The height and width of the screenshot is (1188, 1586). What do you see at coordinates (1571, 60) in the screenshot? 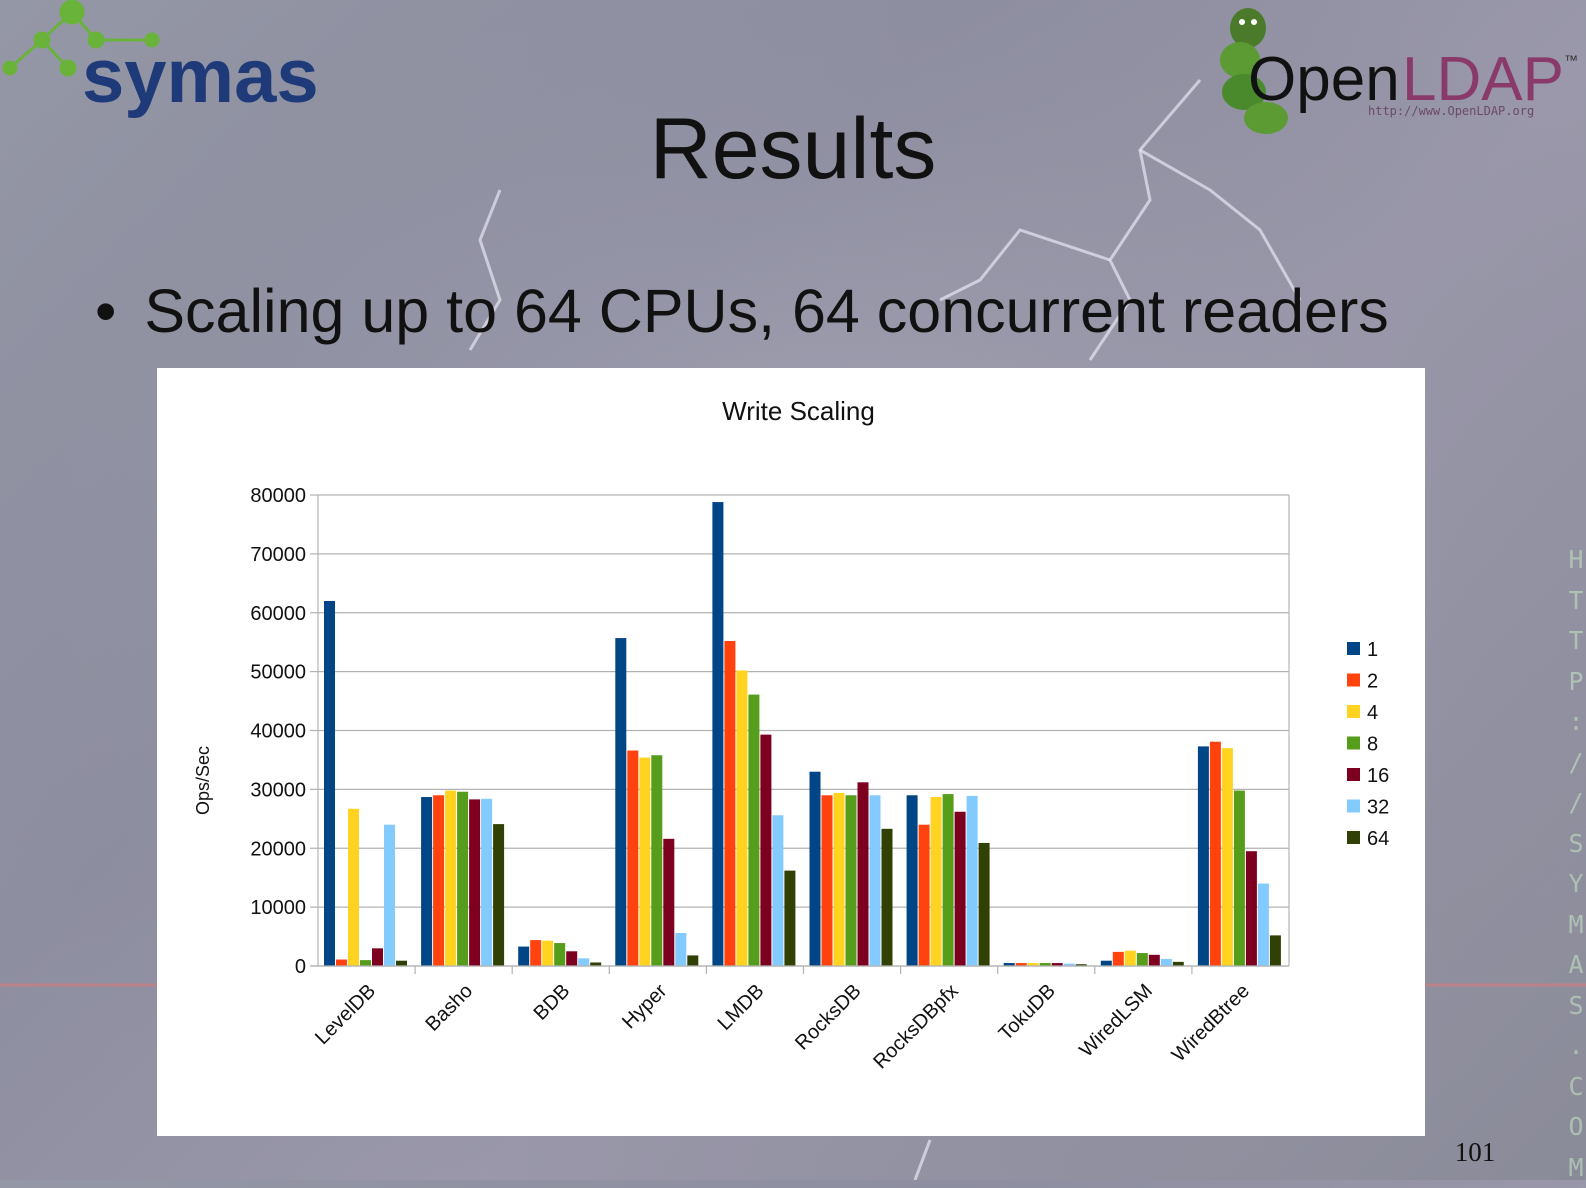
I see `openldap-tm: ™` at bounding box center [1571, 60].